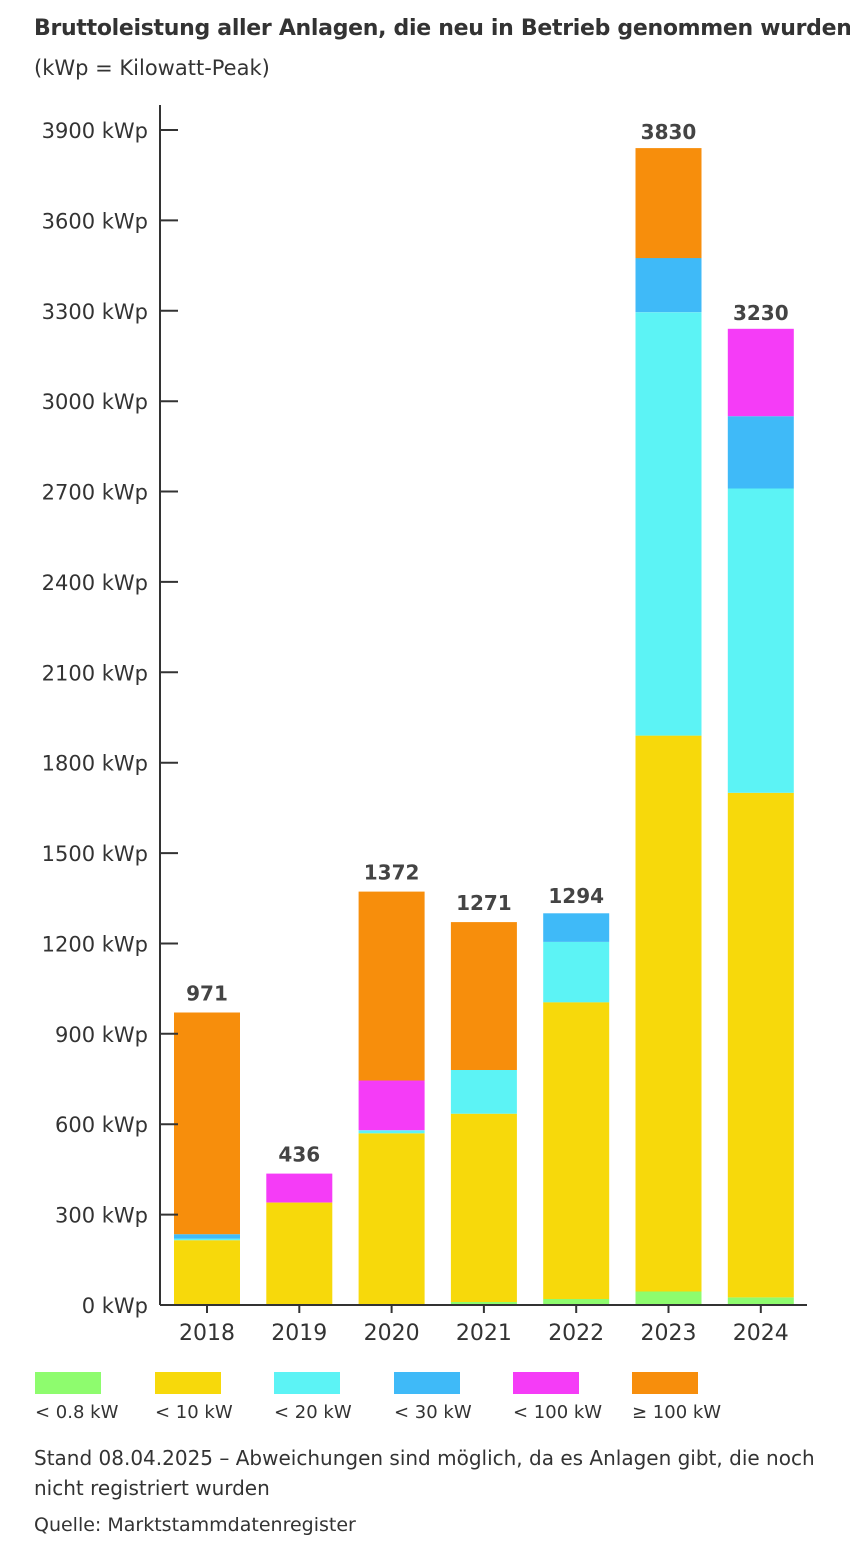 The height and width of the screenshot is (1559, 850). What do you see at coordinates (101, 1125) in the screenshot?
I see `y-tick-label: 600 kWp` at bounding box center [101, 1125].